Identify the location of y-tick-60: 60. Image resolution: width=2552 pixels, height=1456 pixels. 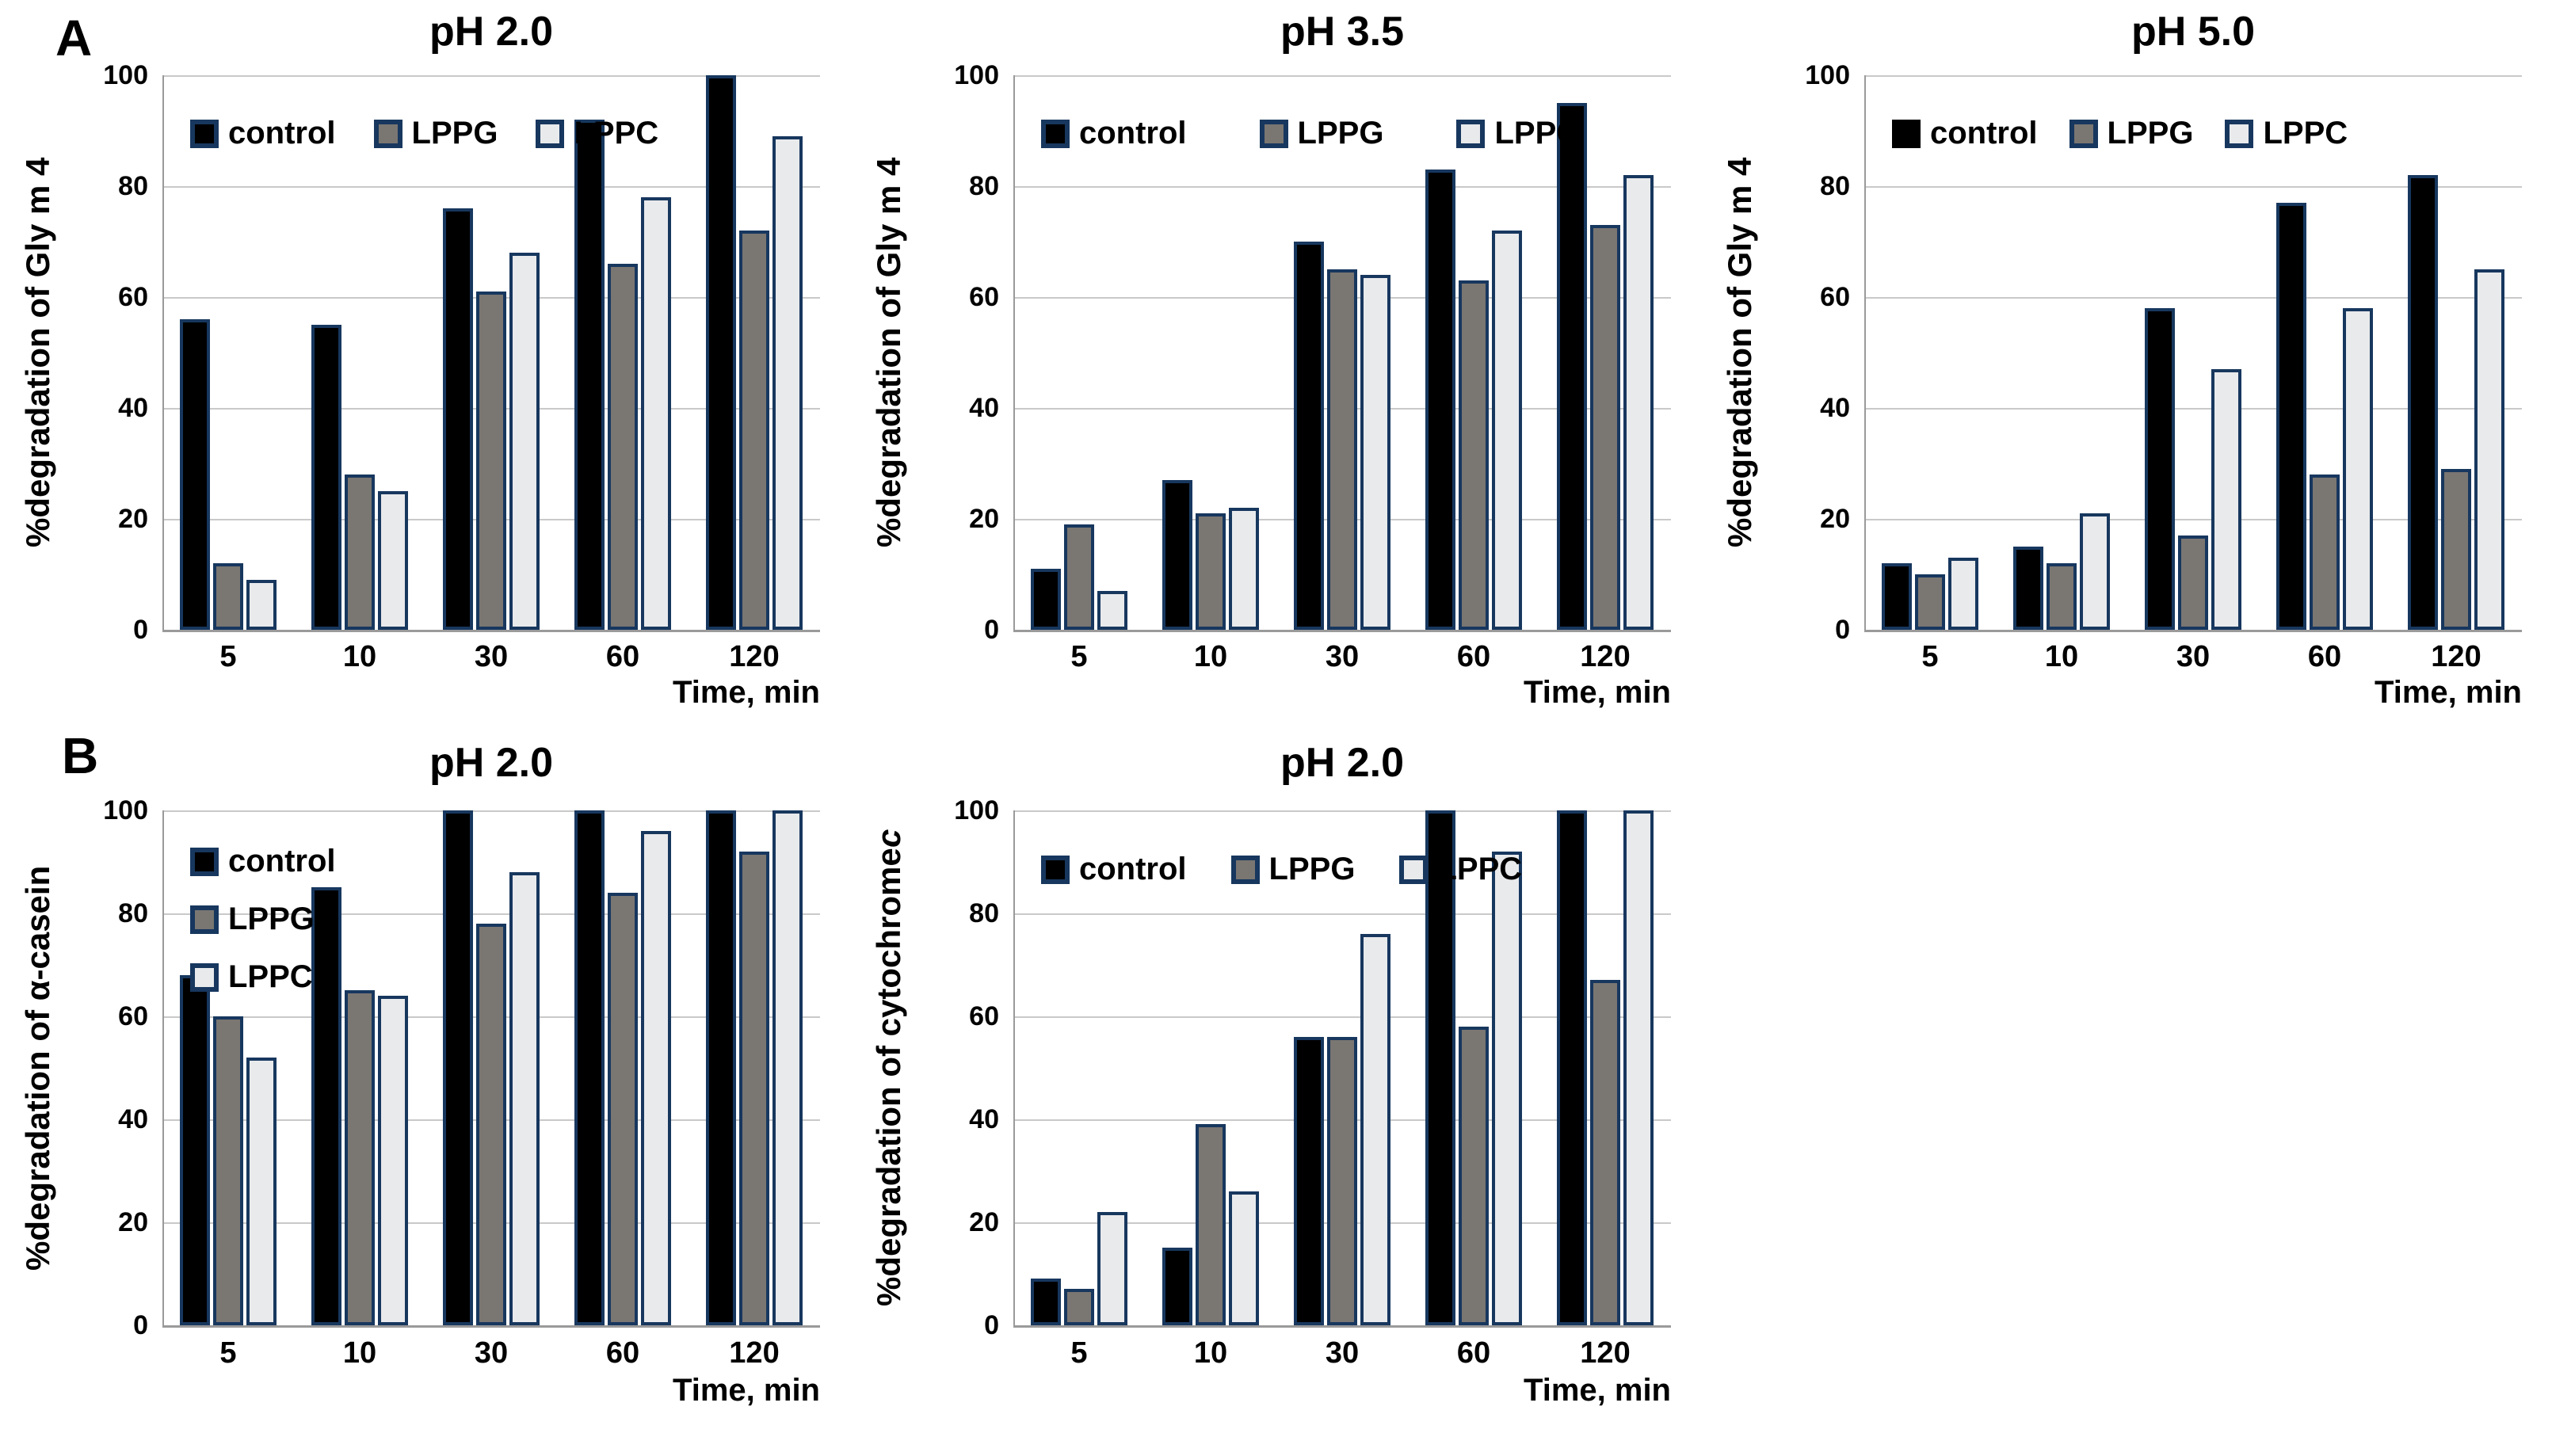
(133, 297).